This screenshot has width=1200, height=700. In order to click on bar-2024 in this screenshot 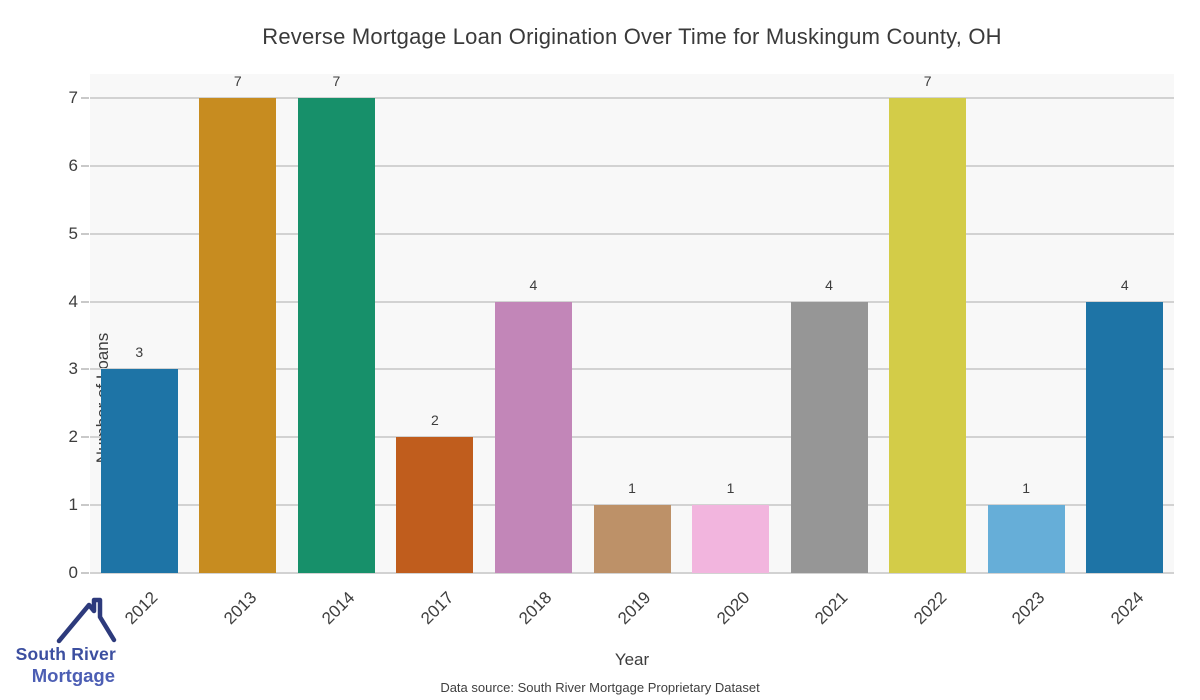, I will do `click(1125, 437)`.